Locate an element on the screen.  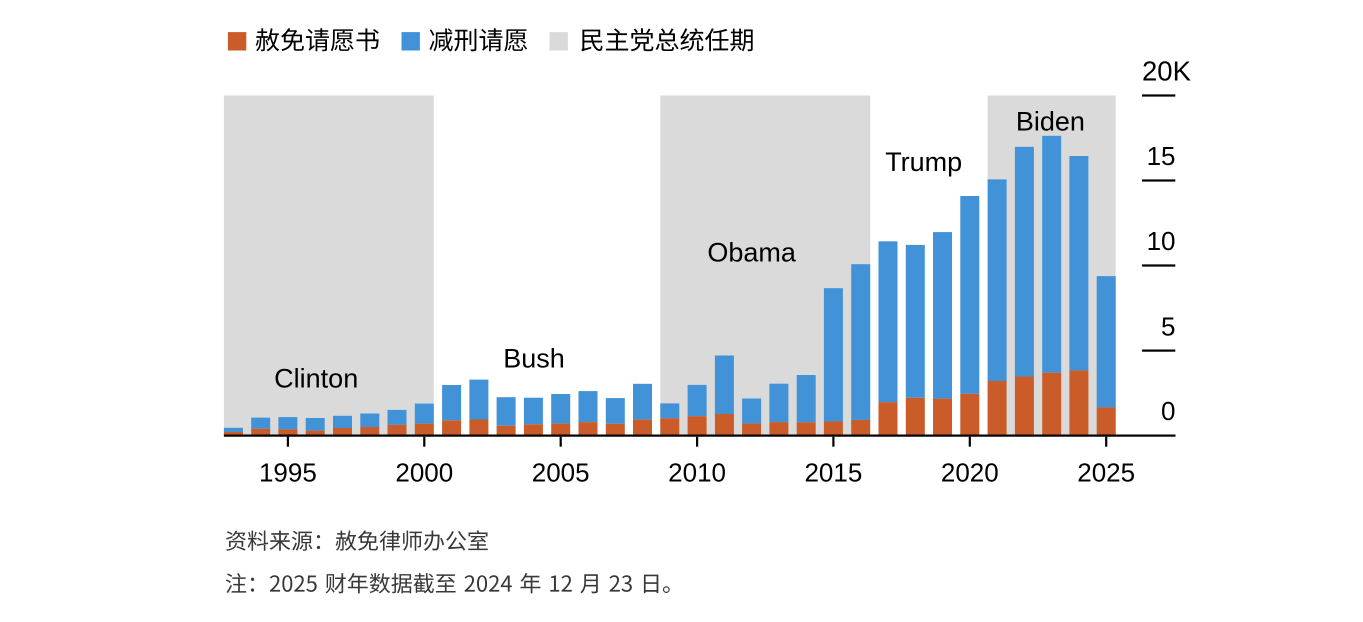
svg-text: Trump is located at coordinates (923, 162).